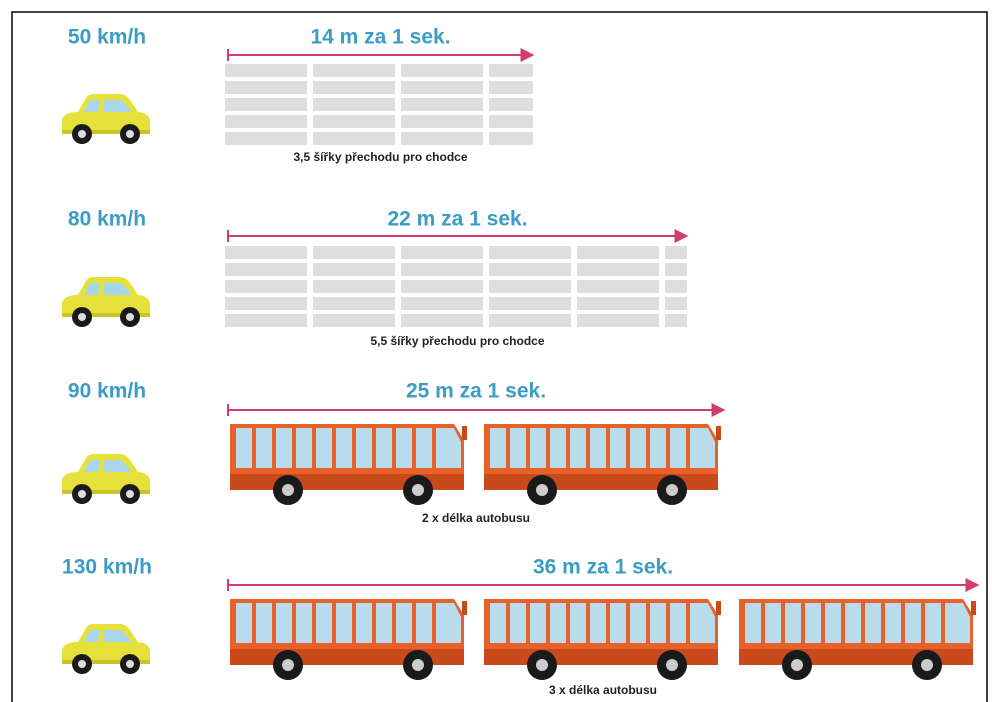 This screenshot has height=702, width=992. What do you see at coordinates (380, 37) in the screenshot?
I see `distance-label: 14 m za 1 sek.` at bounding box center [380, 37].